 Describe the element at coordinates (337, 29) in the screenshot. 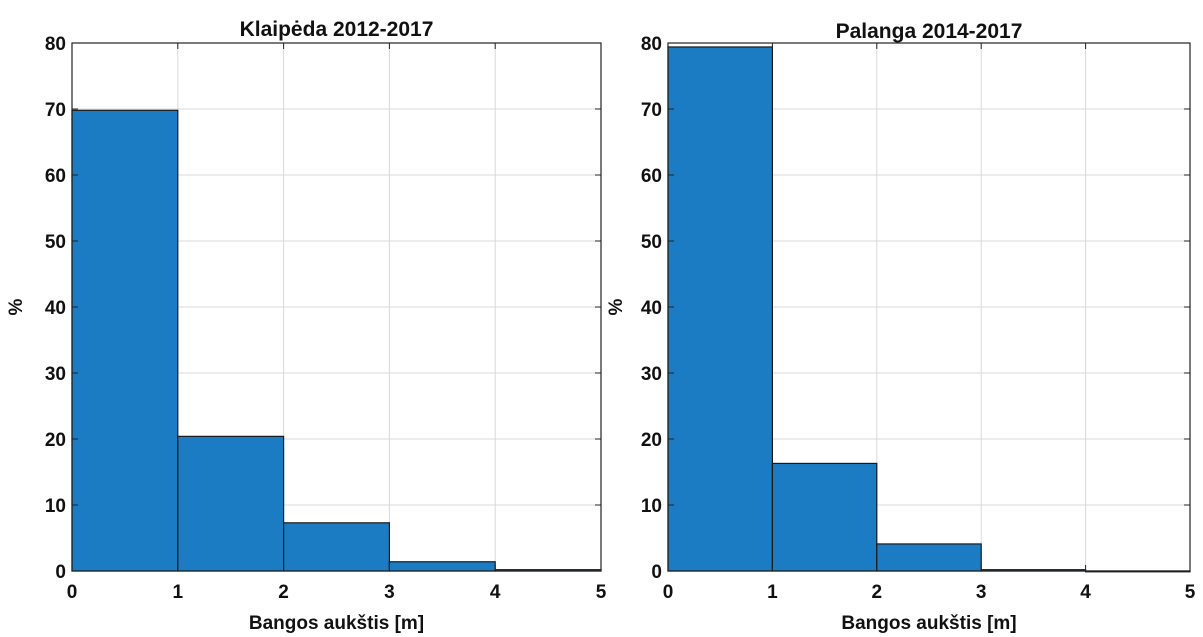

I see `chart-title: Klaipėda 2012-2017` at that location.